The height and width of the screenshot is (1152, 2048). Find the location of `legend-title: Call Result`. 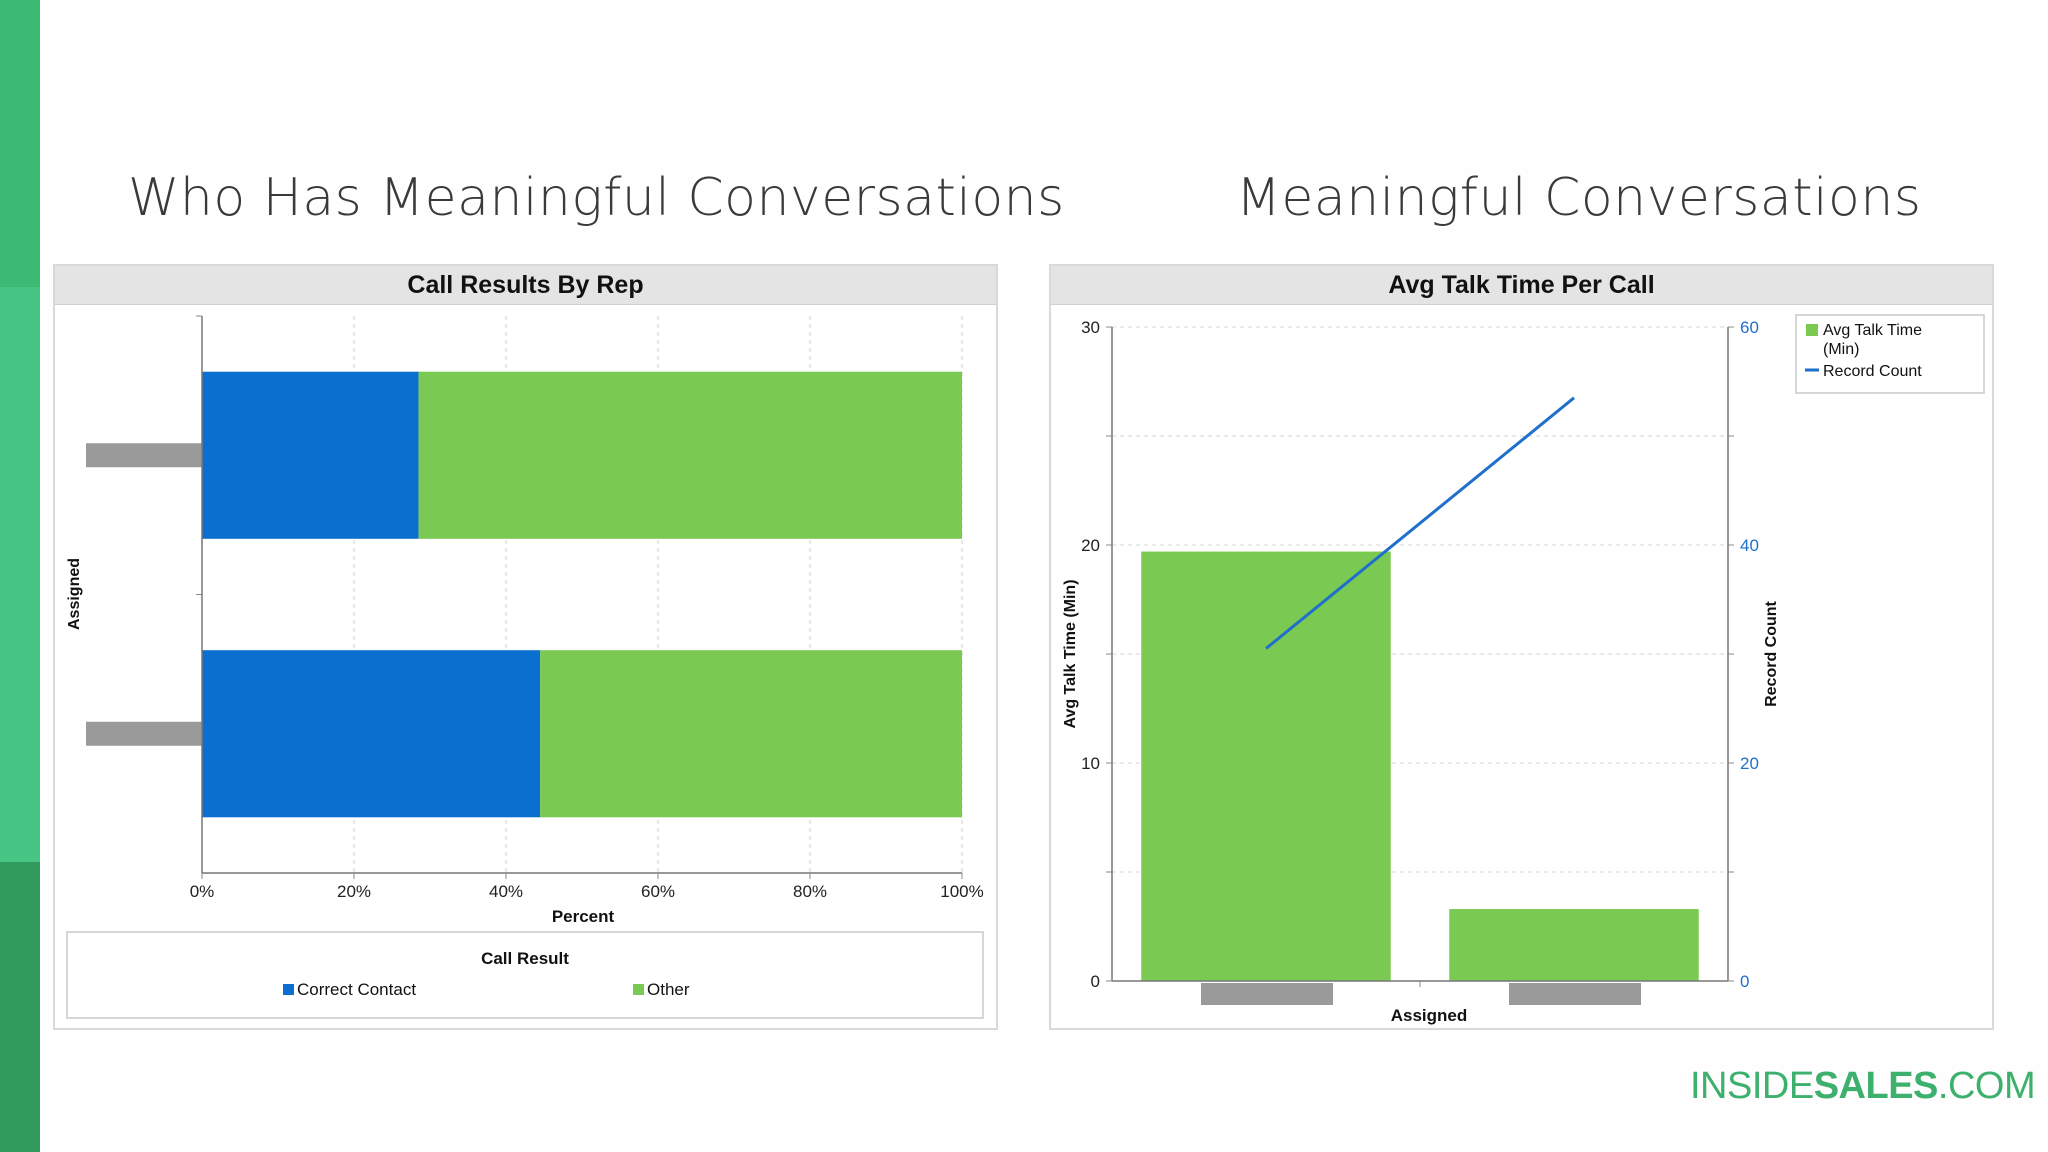

legend-title: Call Result is located at coordinates (525, 958).